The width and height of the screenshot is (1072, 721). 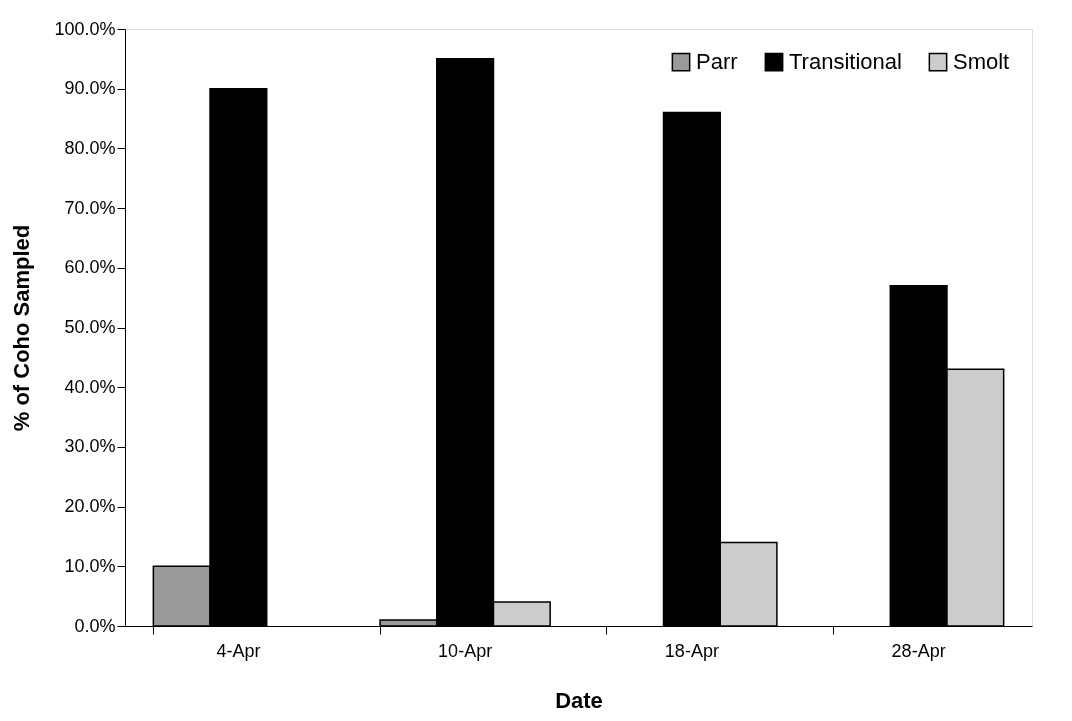 What do you see at coordinates (918, 650) in the screenshot?
I see `x-tick-label: 28-Apr` at bounding box center [918, 650].